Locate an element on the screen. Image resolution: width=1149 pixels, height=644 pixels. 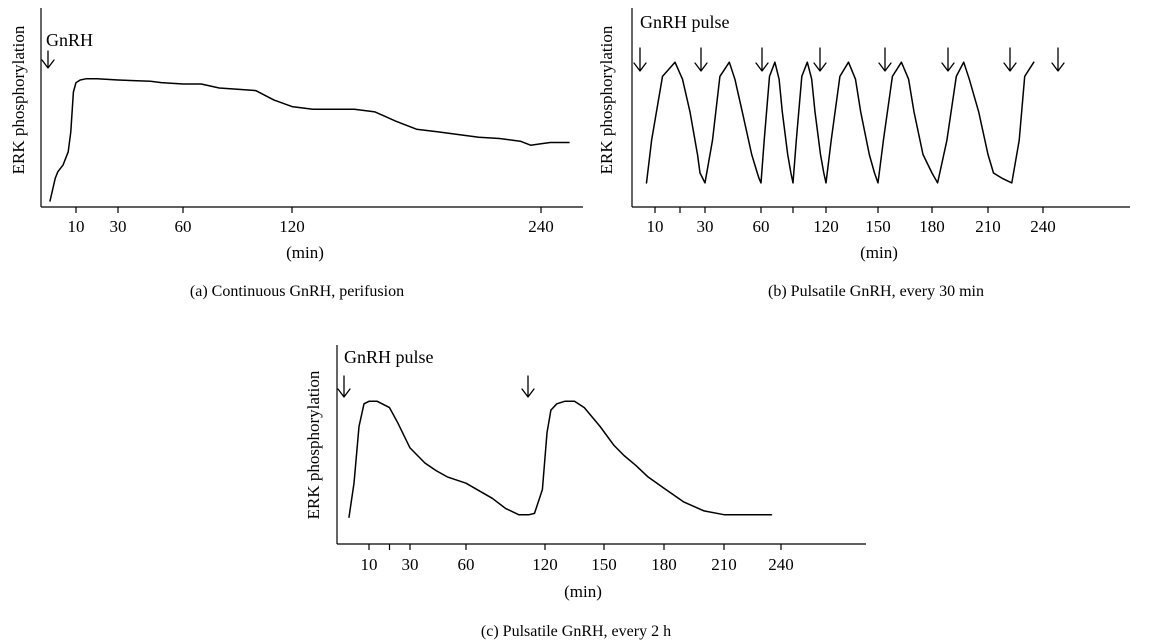
panel-a-ticks: 10 30 60 120 240 is located at coordinates (311, 221).